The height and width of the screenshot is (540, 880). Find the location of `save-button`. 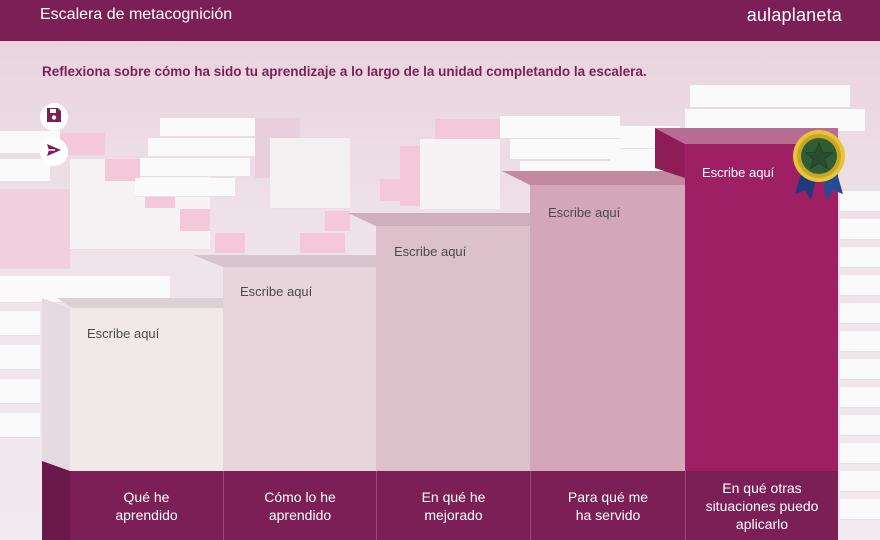

save-button is located at coordinates (54, 117).